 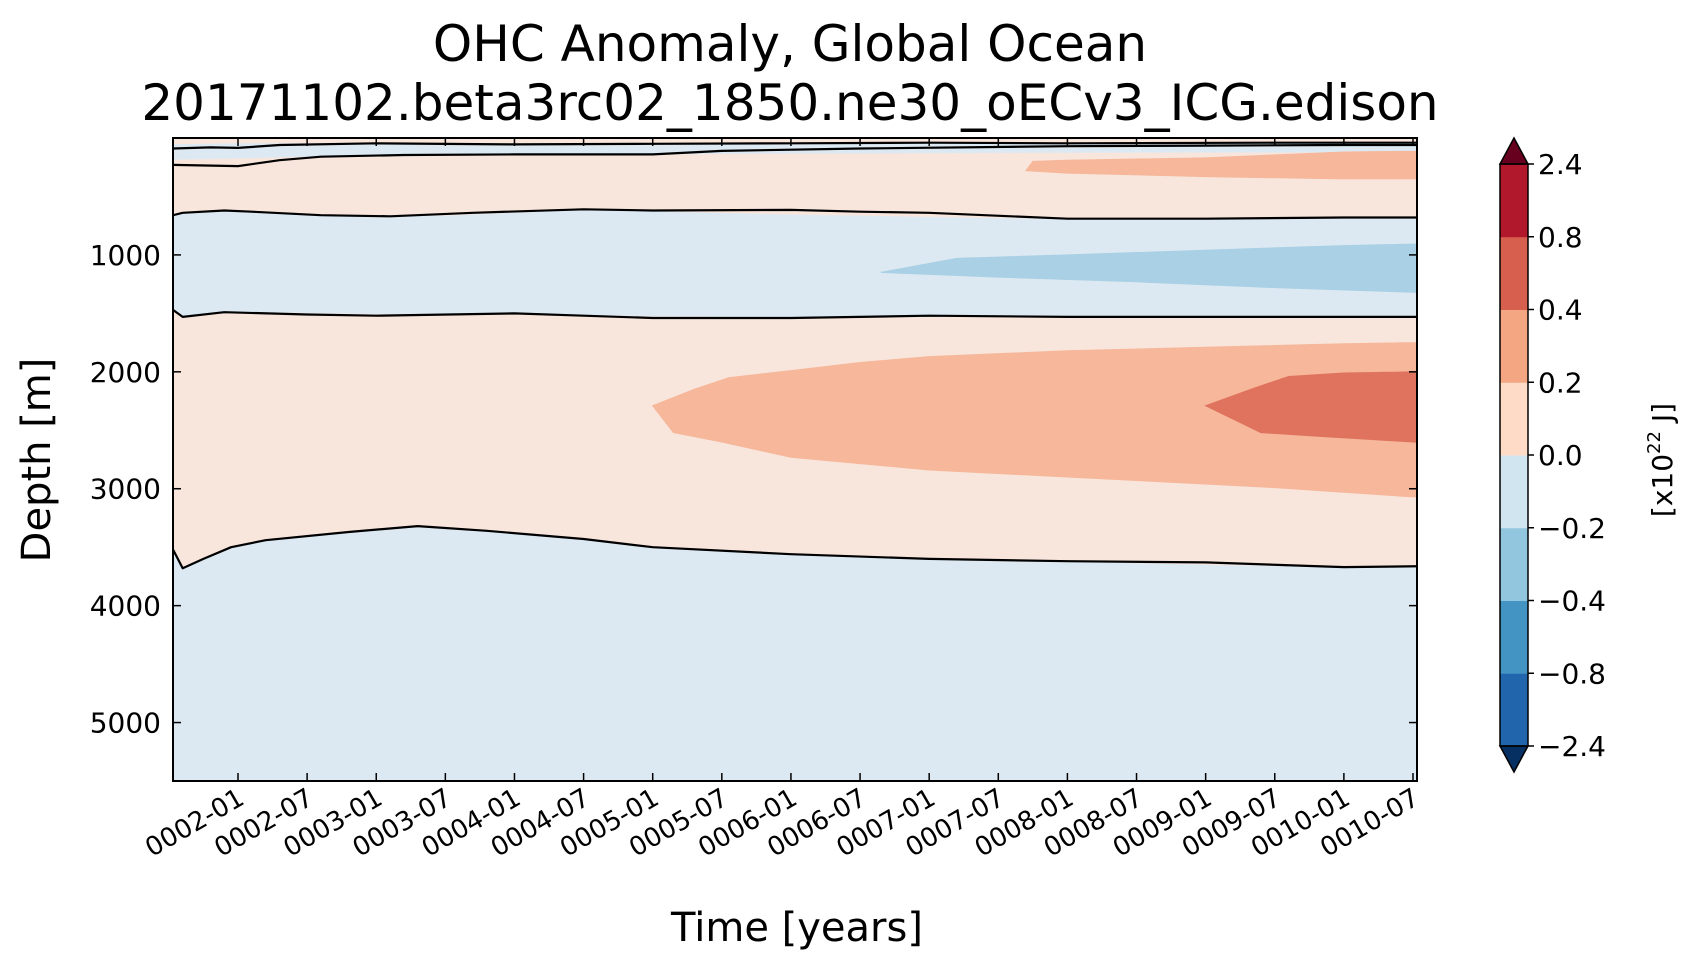 What do you see at coordinates (1560, 455) in the screenshot?
I see `colorbar-tick-label: 0.0` at bounding box center [1560, 455].